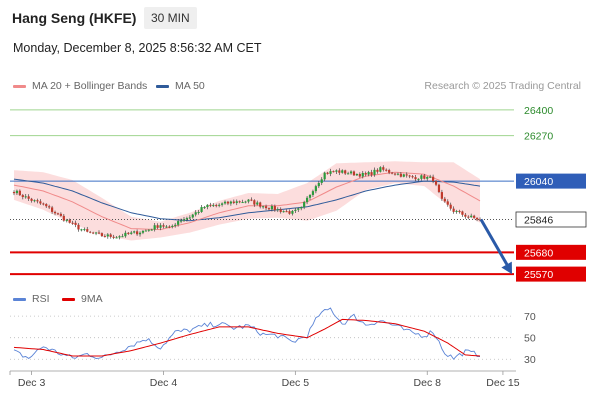  I want to click on legend-swatch-ma9, so click(68, 299).